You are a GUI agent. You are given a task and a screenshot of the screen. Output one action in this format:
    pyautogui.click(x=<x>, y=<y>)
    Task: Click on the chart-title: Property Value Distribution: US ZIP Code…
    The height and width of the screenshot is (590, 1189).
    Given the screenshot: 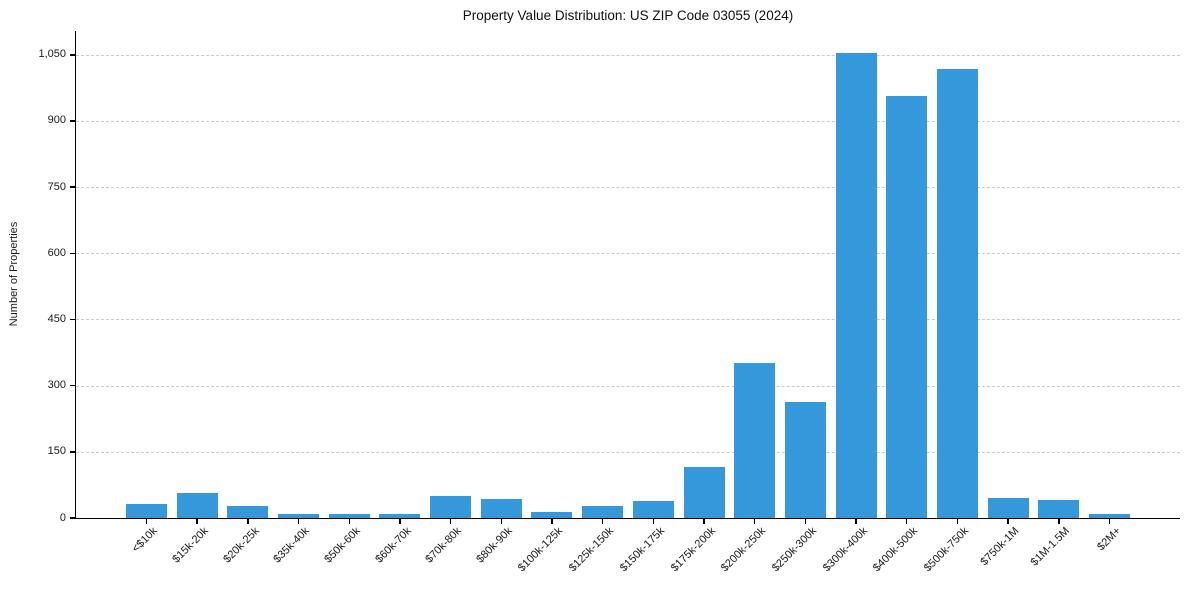 What is the action you would take?
    pyautogui.click(x=628, y=15)
    